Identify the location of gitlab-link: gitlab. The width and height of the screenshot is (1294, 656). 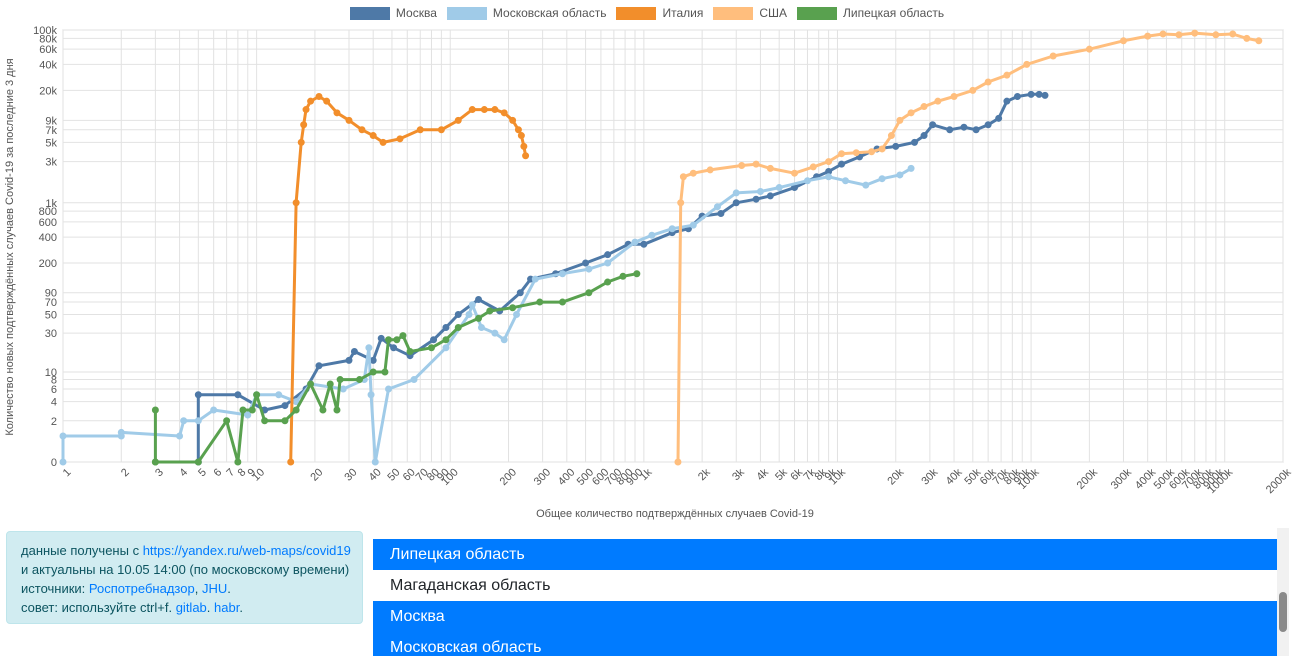
(191, 607).